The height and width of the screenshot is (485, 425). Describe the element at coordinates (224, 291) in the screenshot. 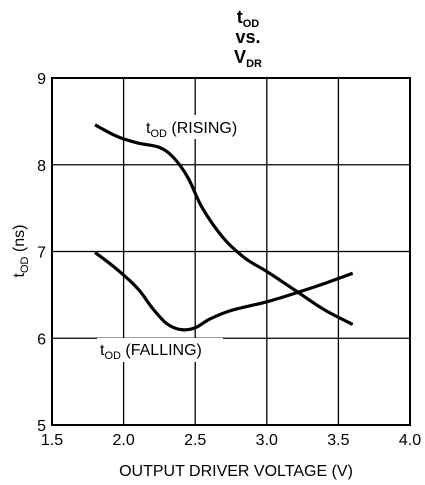

I see `series-line-falling` at that location.